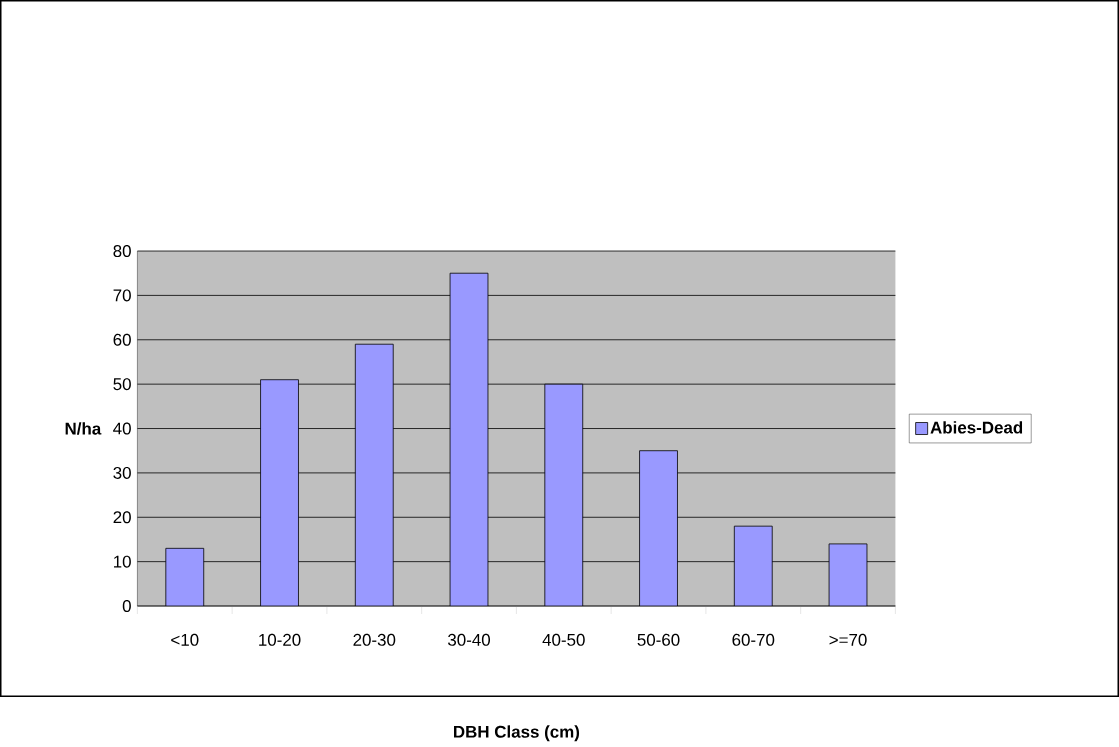 This screenshot has width=1119, height=747. I want to click on y-tick-label: 30, so click(122, 473).